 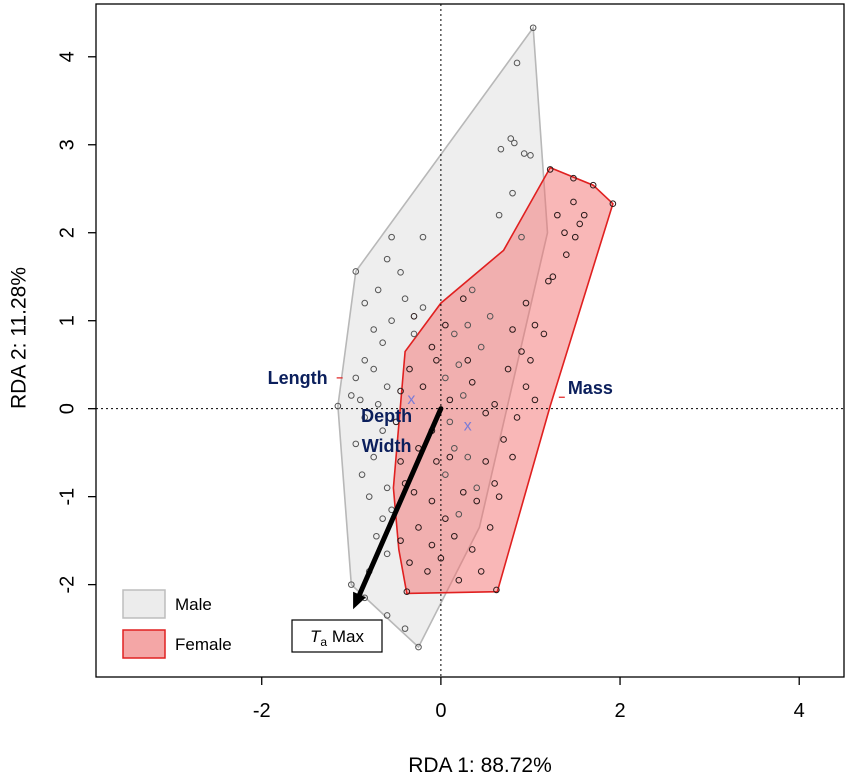 What do you see at coordinates (67, 56) in the screenshot?
I see `y-tick-label: 4` at bounding box center [67, 56].